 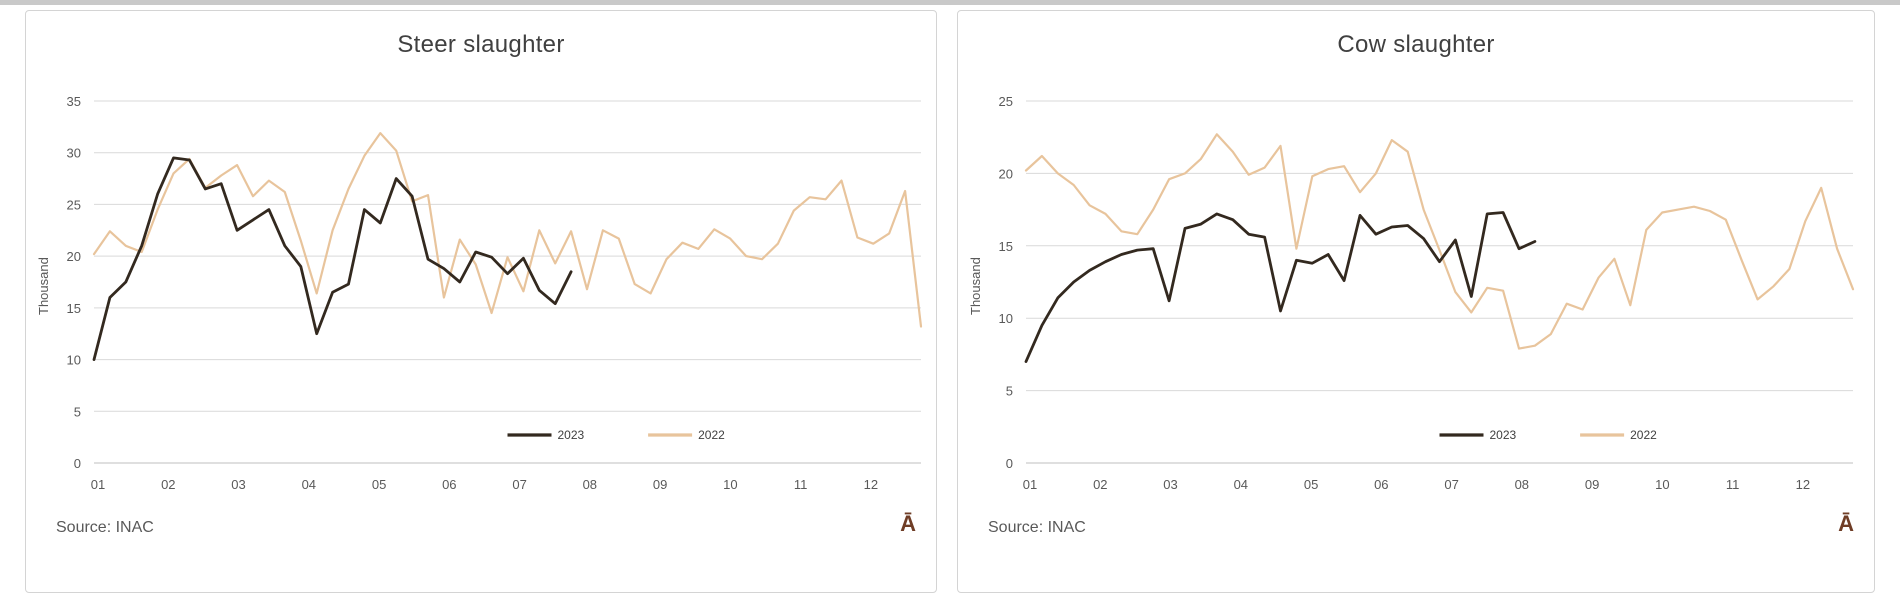 I want to click on chart-title: Cow slaughter, so click(x=1416, y=44).